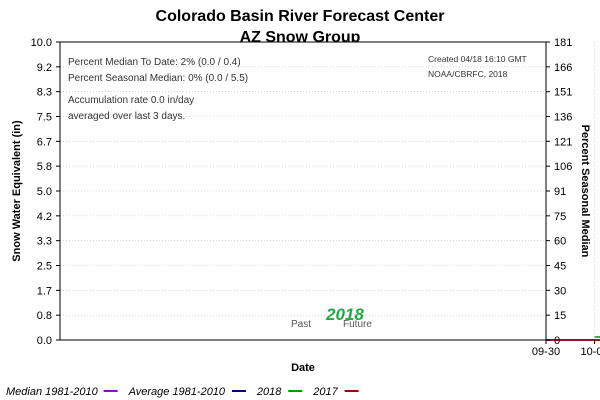  What do you see at coordinates (44, 242) in the screenshot?
I see `y-tick-label: 3.3` at bounding box center [44, 242].